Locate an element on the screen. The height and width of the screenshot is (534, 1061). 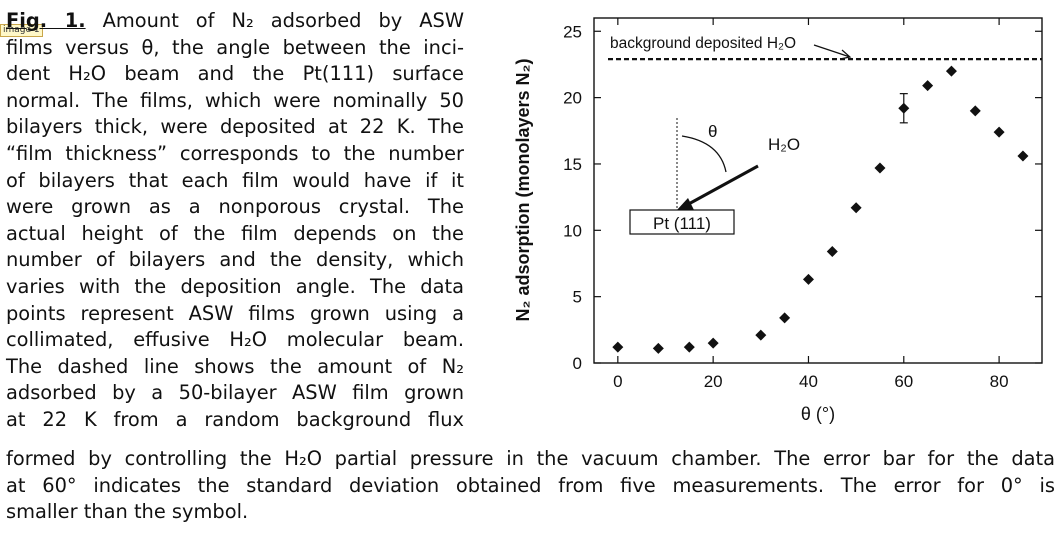
figure-label: Fig. 1. is located at coordinates (46, 20).